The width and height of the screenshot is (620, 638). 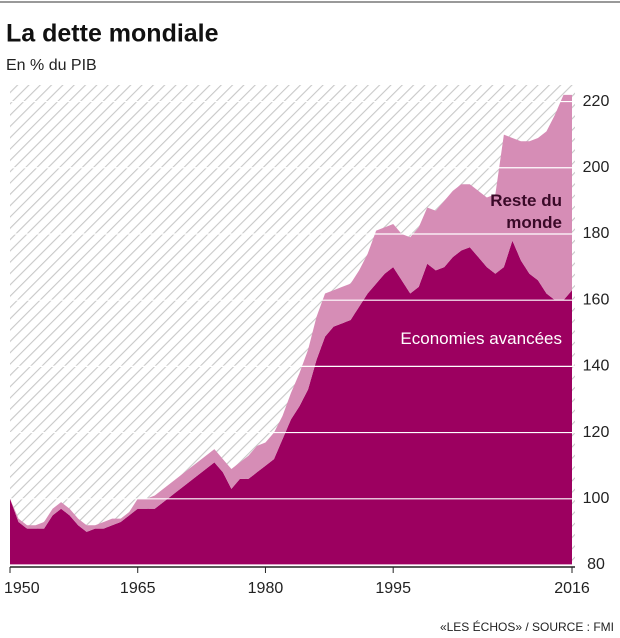 What do you see at coordinates (596, 366) in the screenshot?
I see `y-tick-label: 140` at bounding box center [596, 366].